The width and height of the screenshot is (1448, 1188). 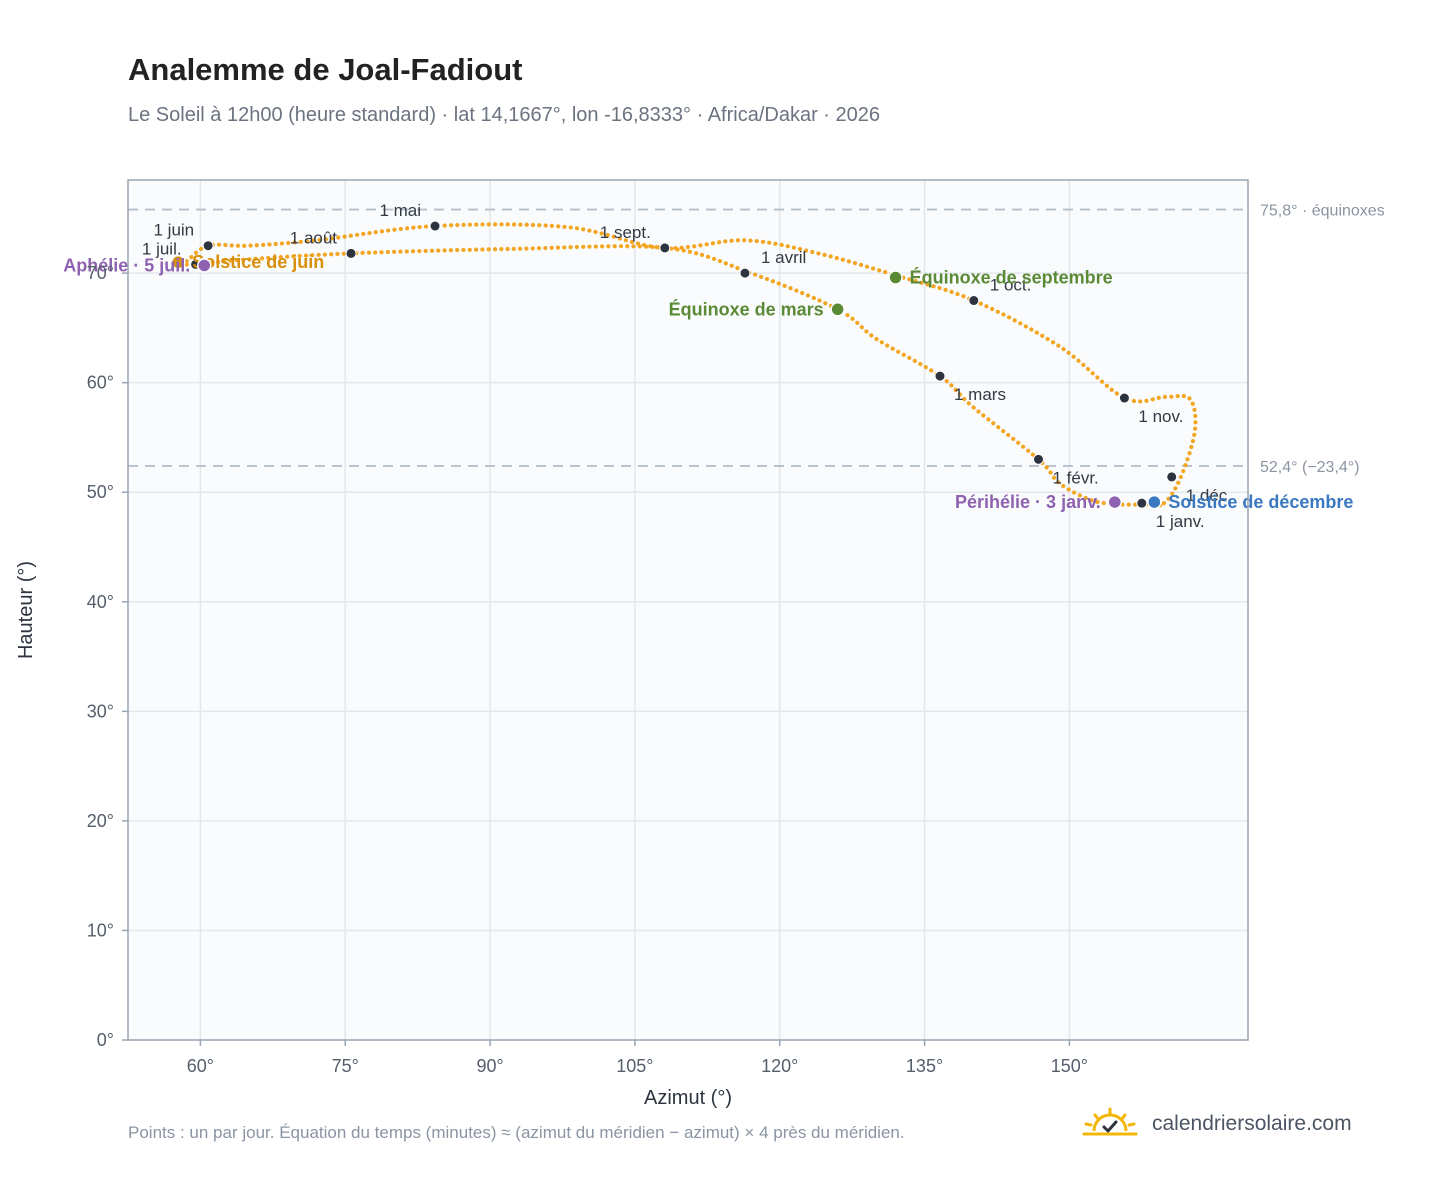 What do you see at coordinates (980, 394) in the screenshot?
I see `month-label: 1 mars` at bounding box center [980, 394].